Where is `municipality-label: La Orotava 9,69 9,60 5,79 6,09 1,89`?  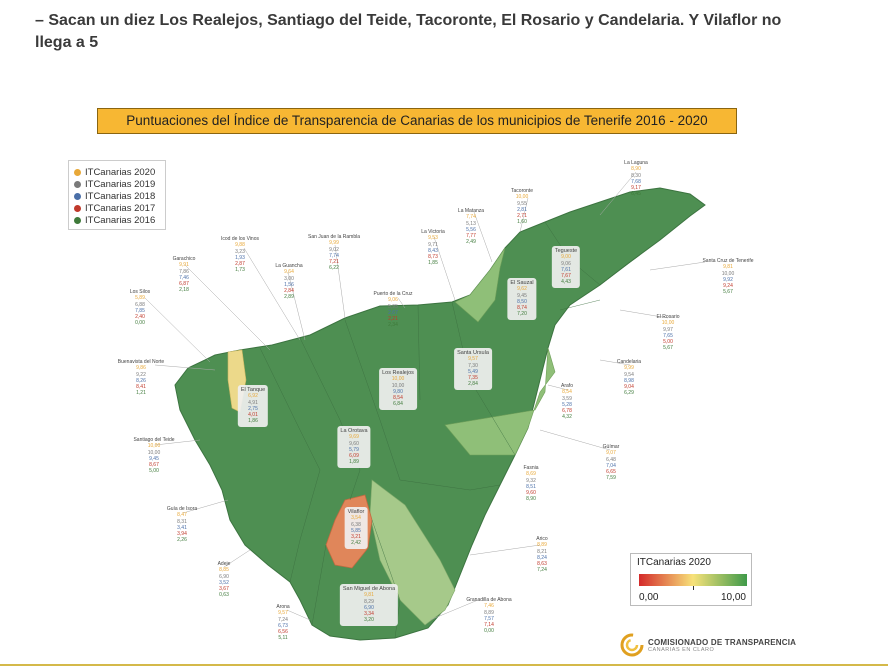 municipality-label: La Orotava 9,69 9,60 5,79 6,09 1,89 is located at coordinates (354, 447).